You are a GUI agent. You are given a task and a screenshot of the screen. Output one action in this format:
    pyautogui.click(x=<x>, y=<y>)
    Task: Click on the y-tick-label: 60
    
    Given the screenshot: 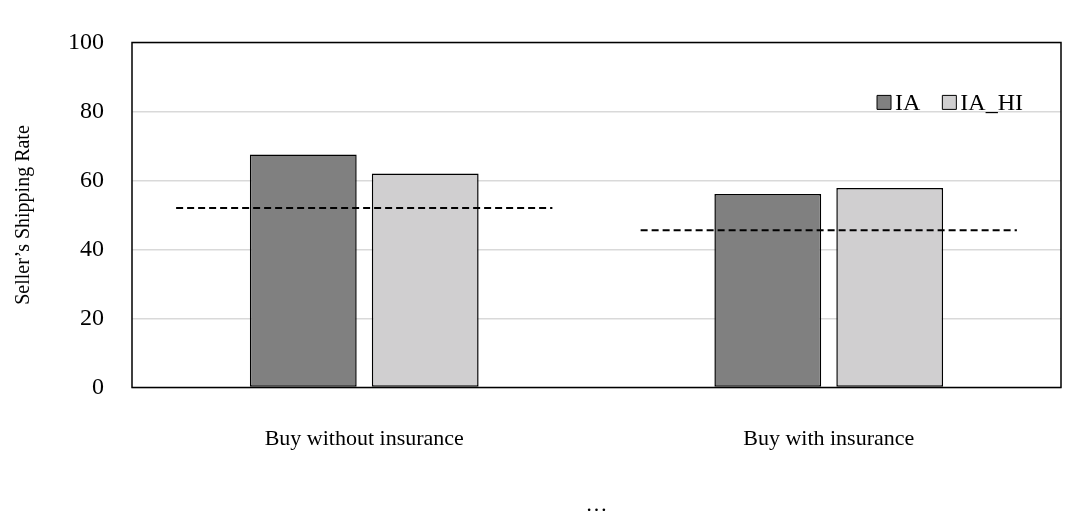 What is the action you would take?
    pyautogui.click(x=92, y=178)
    